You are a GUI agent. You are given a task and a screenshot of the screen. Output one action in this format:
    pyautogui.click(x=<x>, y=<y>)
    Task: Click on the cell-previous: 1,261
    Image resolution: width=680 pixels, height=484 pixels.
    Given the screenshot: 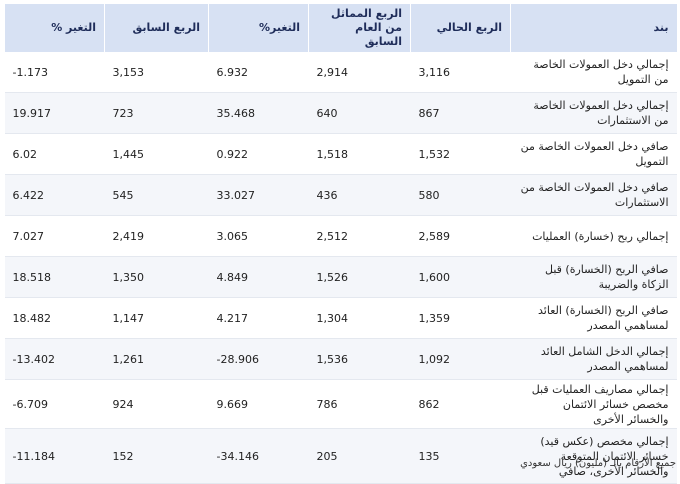 What is the action you would take?
    pyautogui.click(x=156, y=359)
    